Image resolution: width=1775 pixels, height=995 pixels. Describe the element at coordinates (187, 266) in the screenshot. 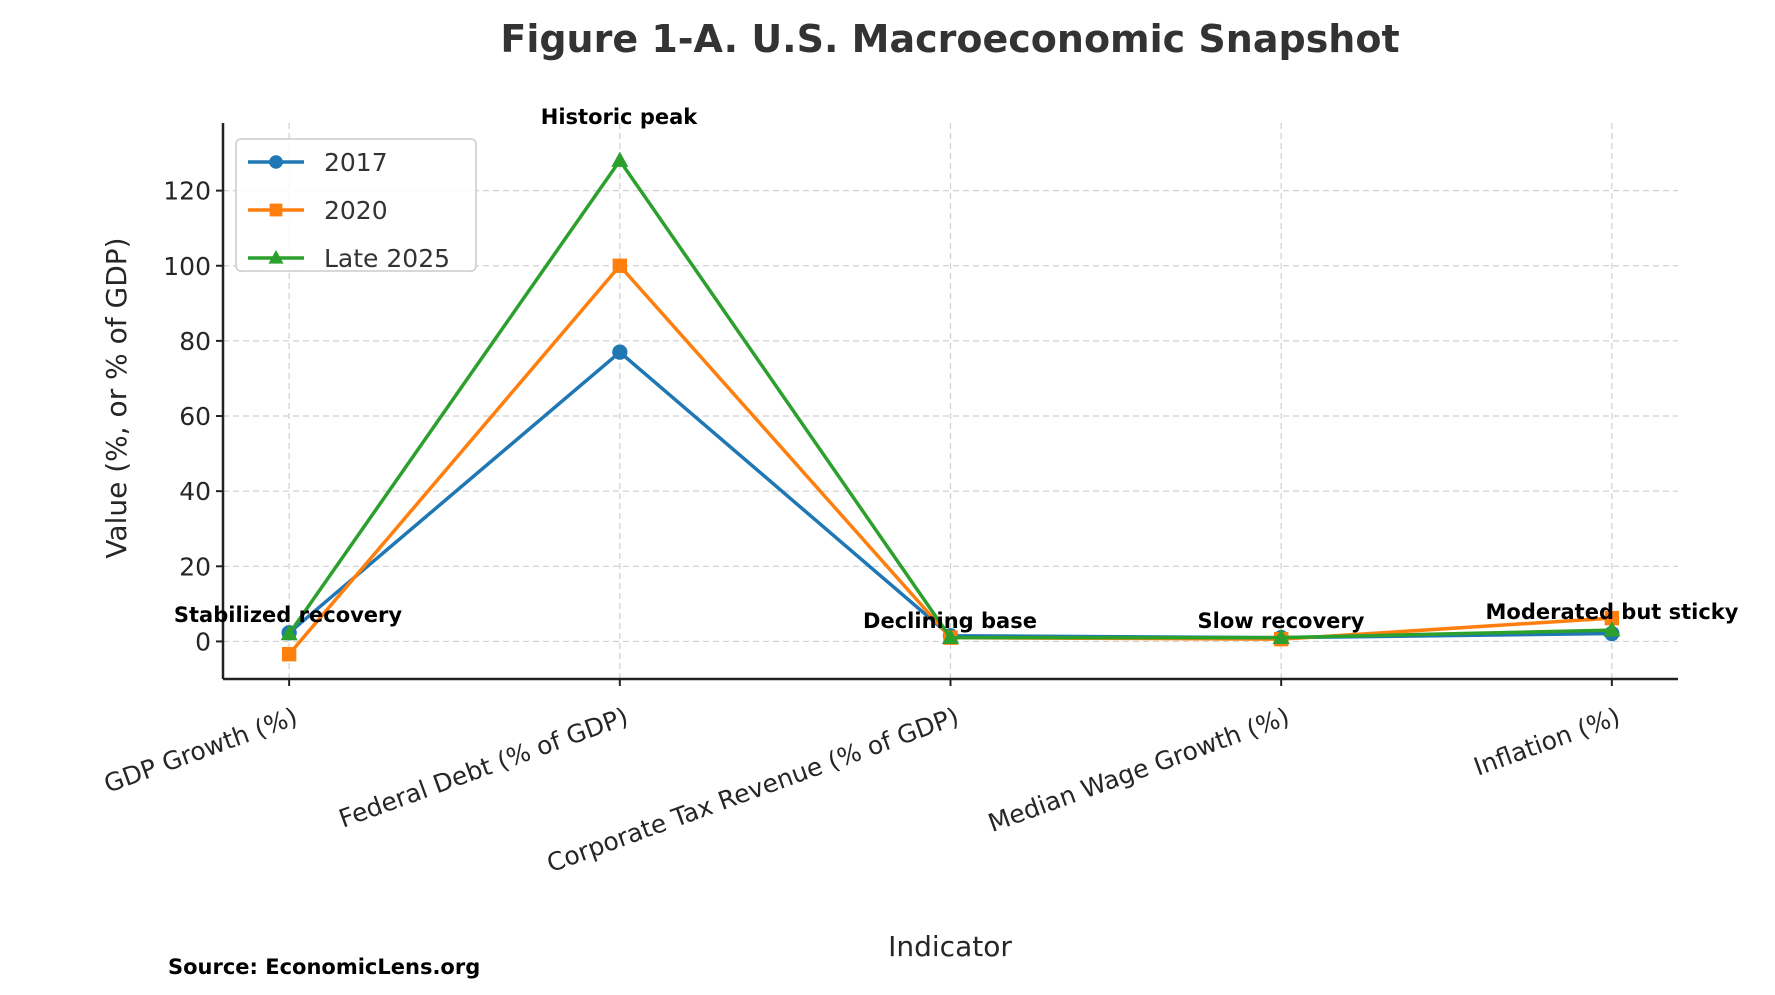

I see `y-tick-label: 100` at that location.